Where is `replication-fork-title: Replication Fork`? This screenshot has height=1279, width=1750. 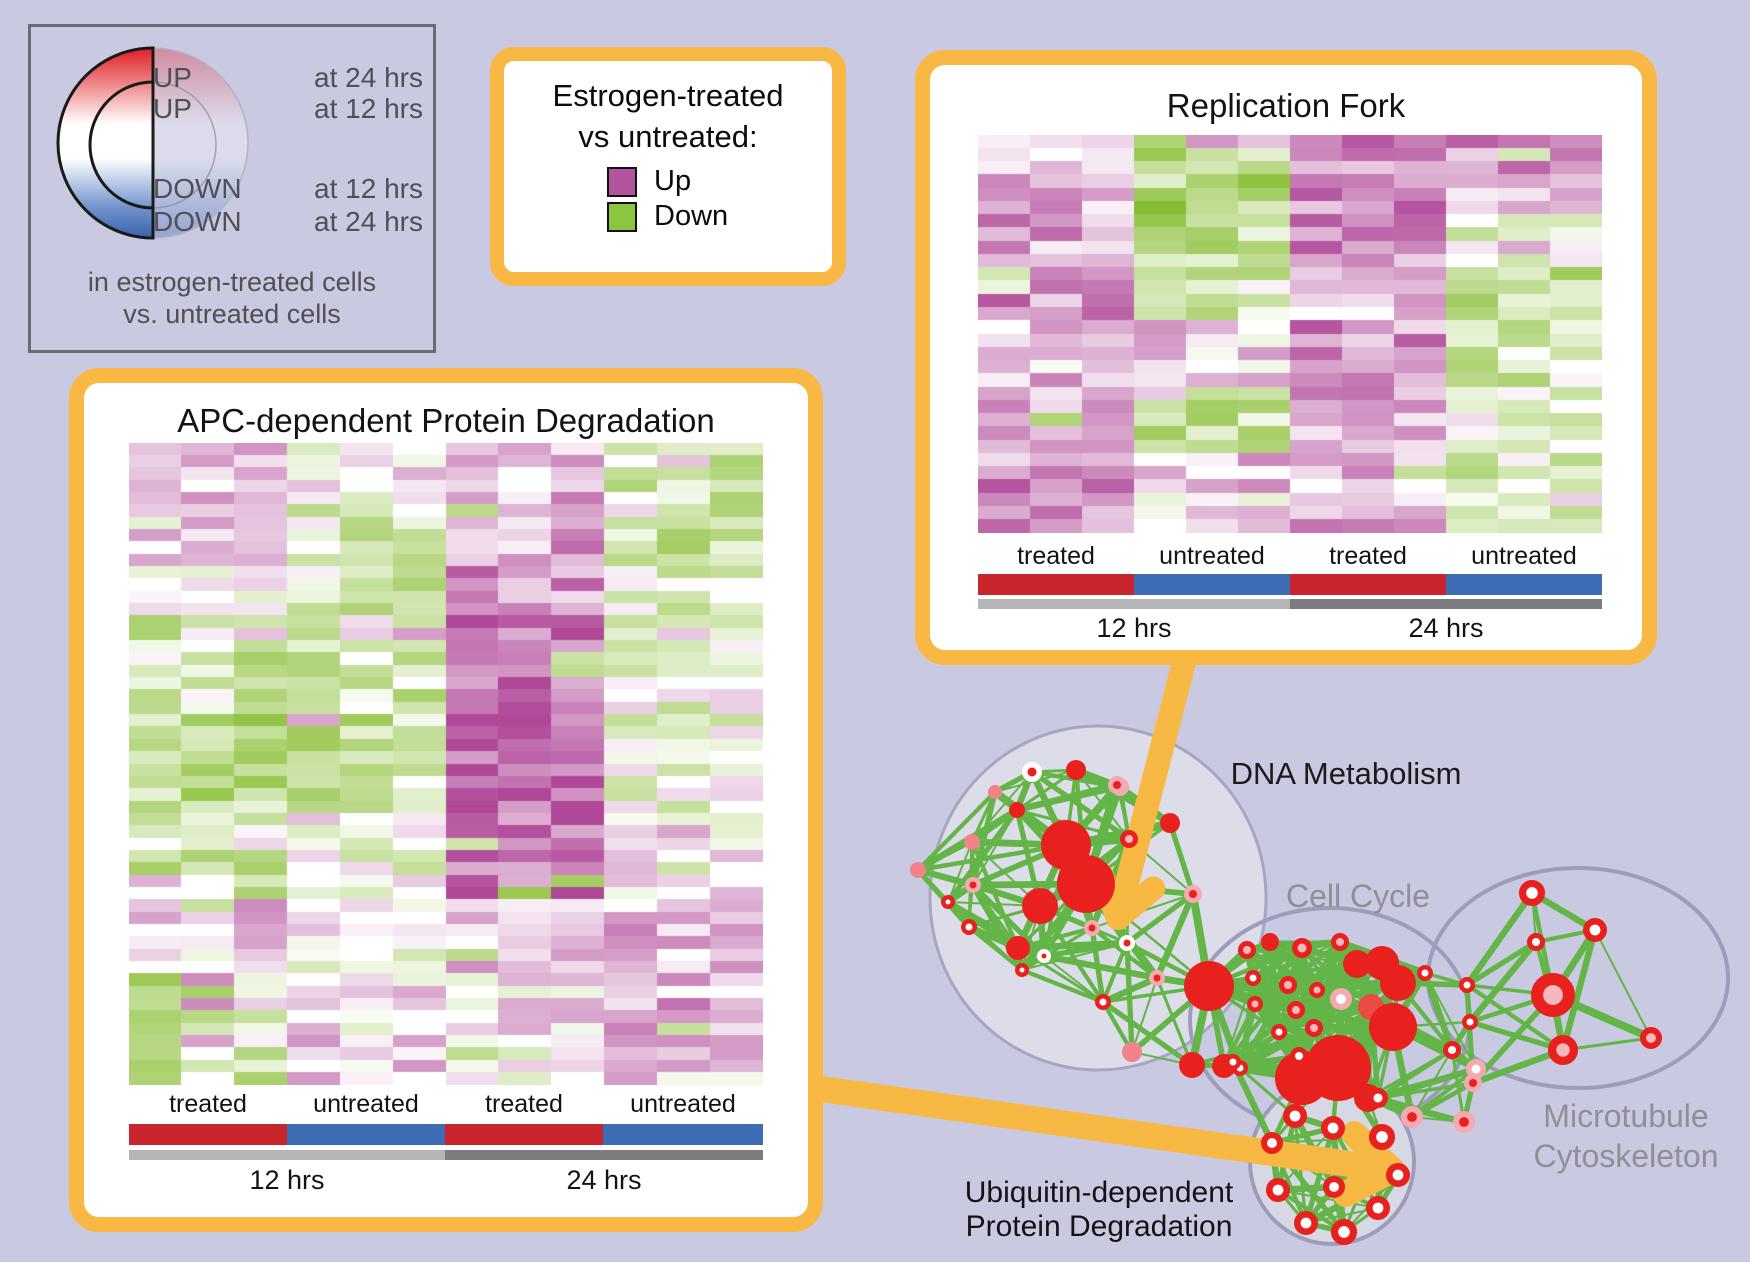 replication-fork-title: Replication Fork is located at coordinates (1286, 105).